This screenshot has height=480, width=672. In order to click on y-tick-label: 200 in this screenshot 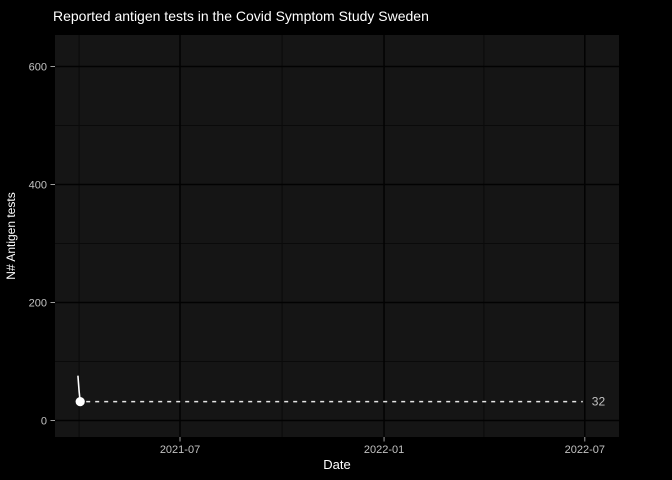, I will do `click(38, 304)`.